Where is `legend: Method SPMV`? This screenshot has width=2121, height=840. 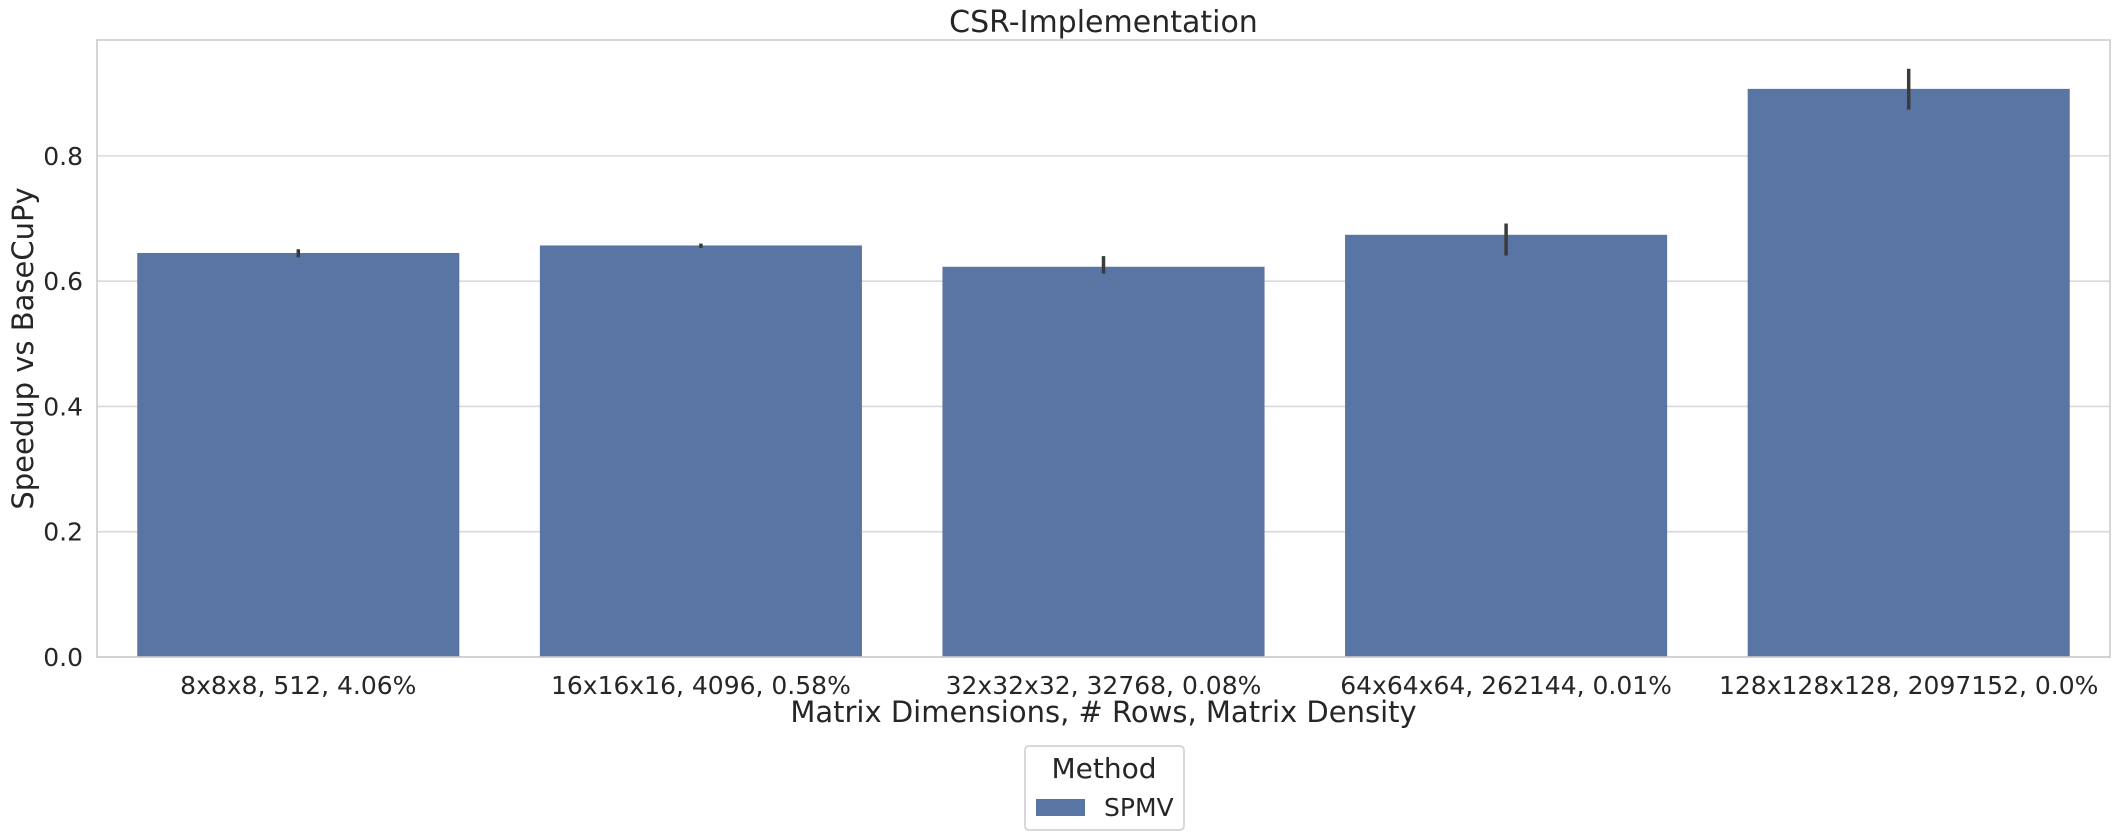 legend: Method SPMV is located at coordinates (1104, 788).